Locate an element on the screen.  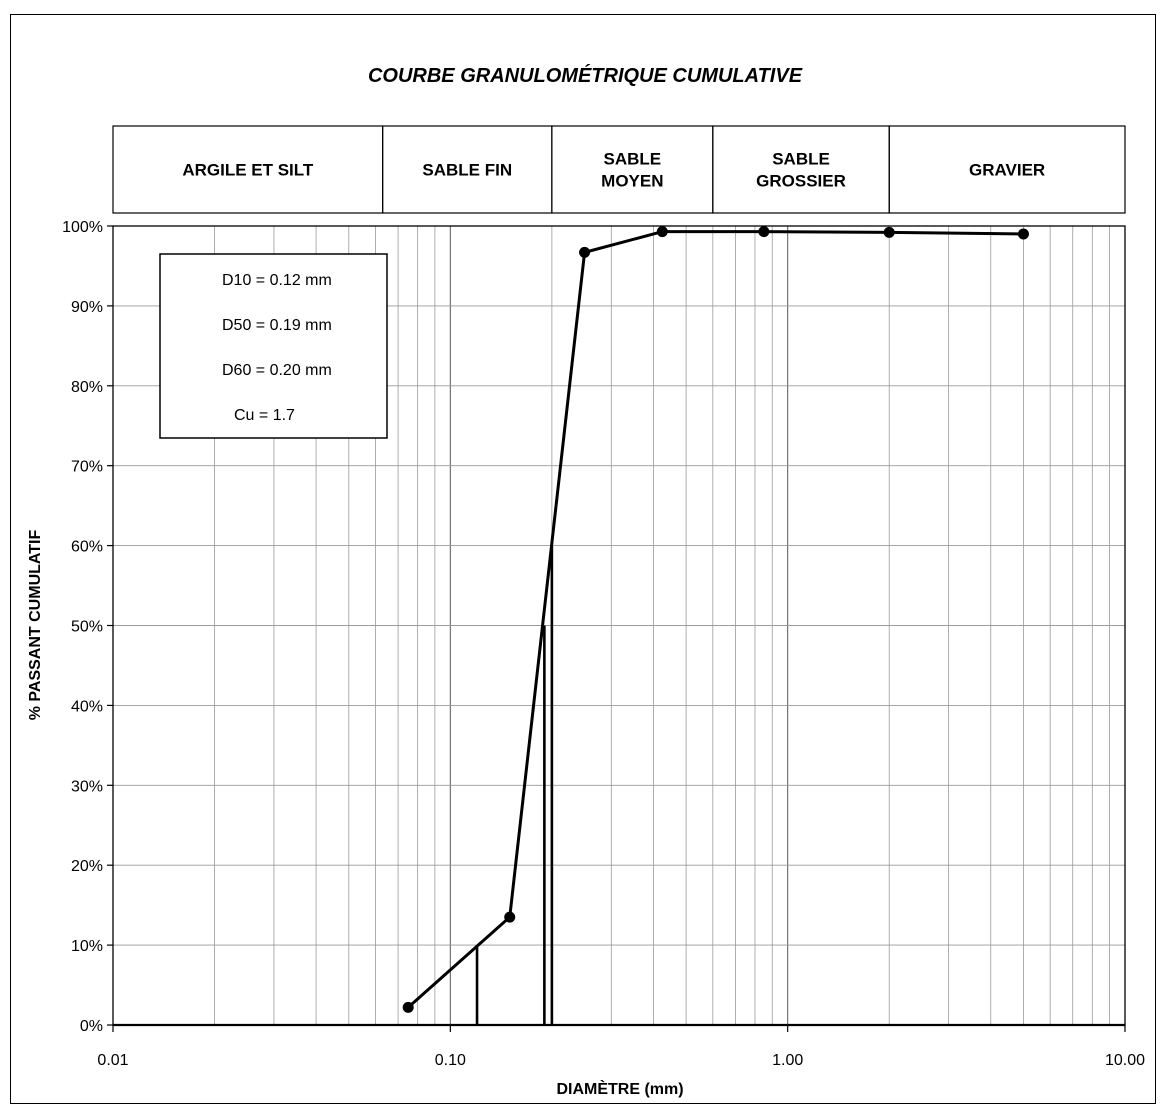
stats-line: D50 = 0.19 mm is located at coordinates (277, 325).